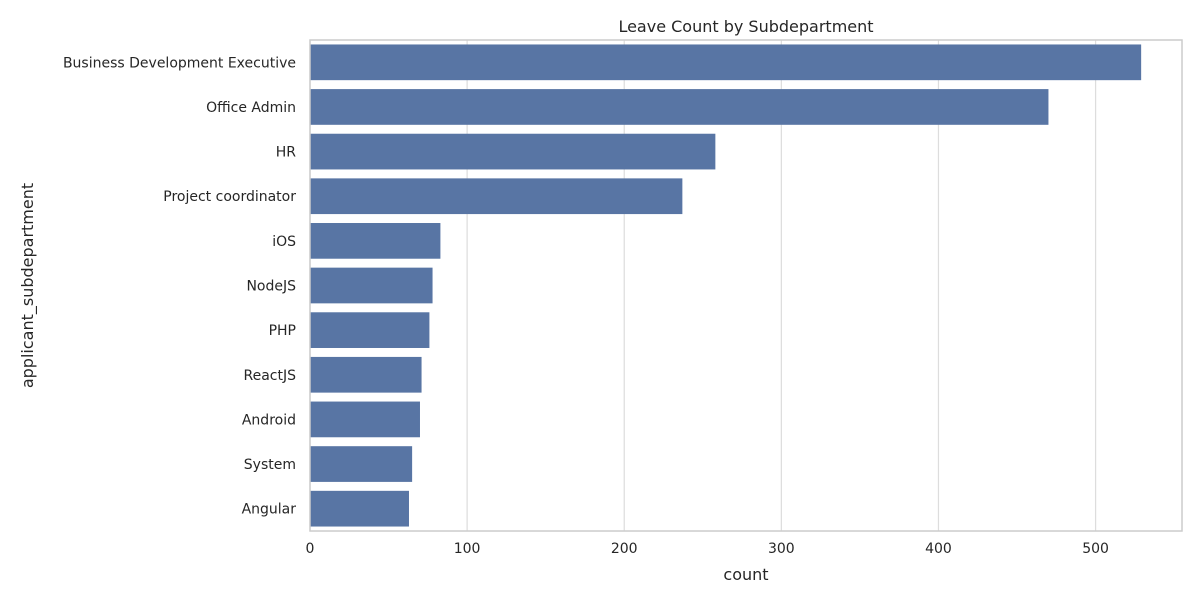 Image resolution: width=1200 pixels, height=600 pixels. What do you see at coordinates (286, 153) in the screenshot?
I see `y-tick-label: HR` at bounding box center [286, 153].